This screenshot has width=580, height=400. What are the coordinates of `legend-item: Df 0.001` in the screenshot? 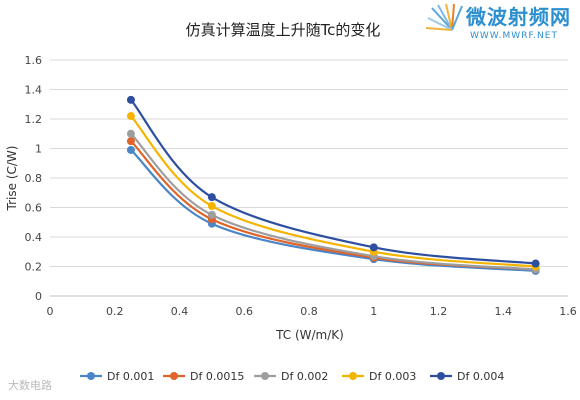 It's located at (117, 376).